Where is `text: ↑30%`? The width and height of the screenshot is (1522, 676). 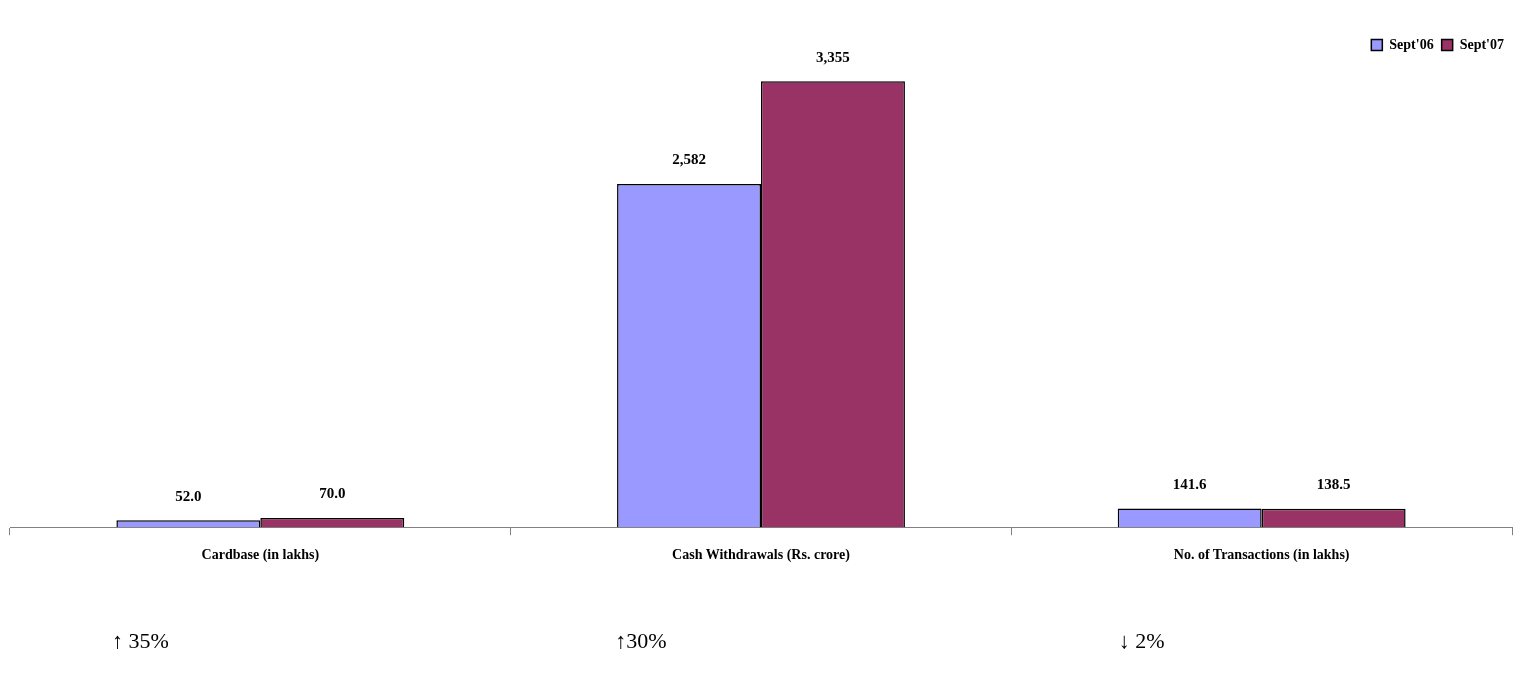
text: ↑30% is located at coordinates (641, 640).